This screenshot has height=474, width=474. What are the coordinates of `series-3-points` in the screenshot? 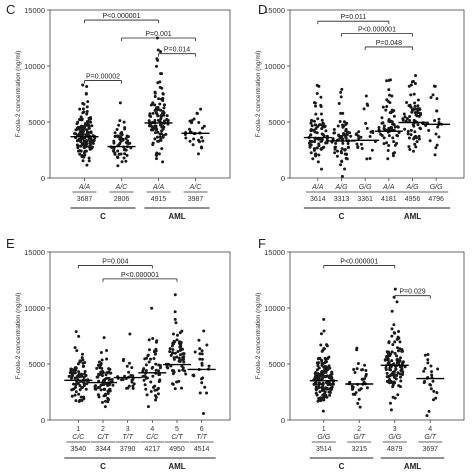 It's located at (194, 131).